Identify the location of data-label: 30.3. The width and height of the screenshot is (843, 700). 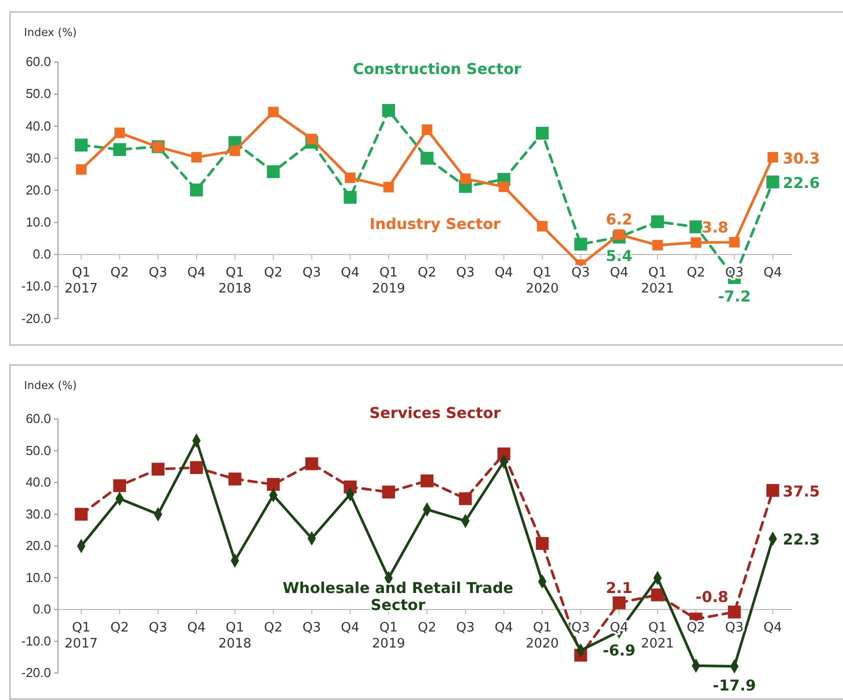
(801, 158).